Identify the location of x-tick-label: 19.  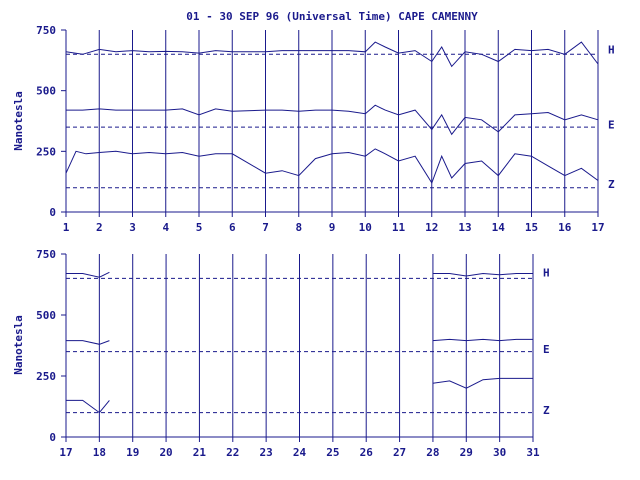
(132, 452).